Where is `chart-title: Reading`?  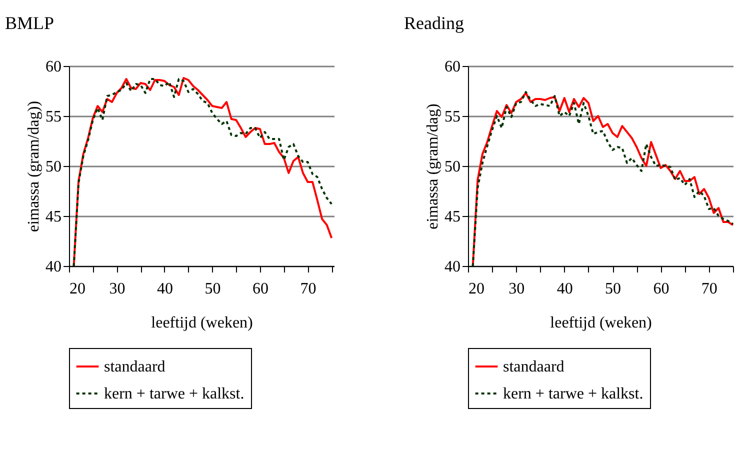
chart-title: Reading is located at coordinates (434, 23).